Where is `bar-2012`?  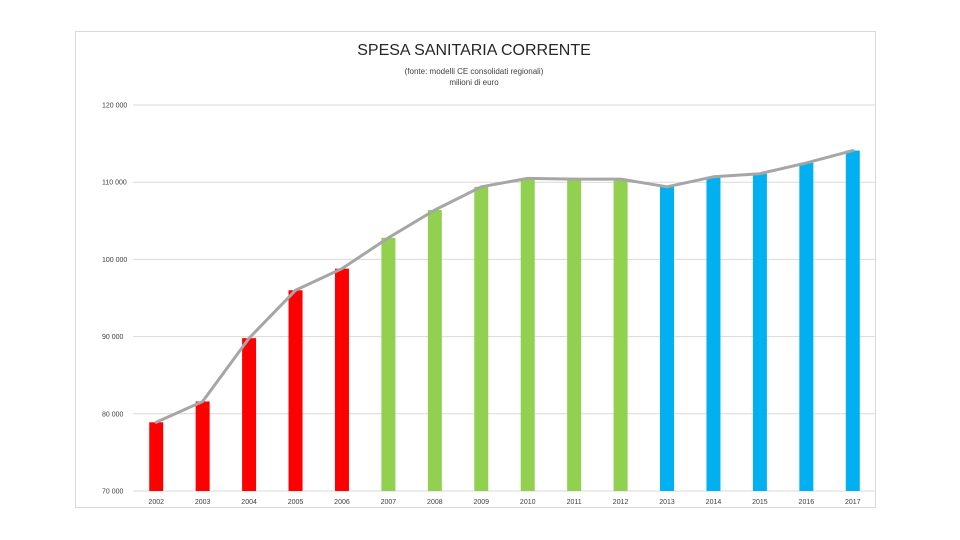
bar-2012 is located at coordinates (620, 335).